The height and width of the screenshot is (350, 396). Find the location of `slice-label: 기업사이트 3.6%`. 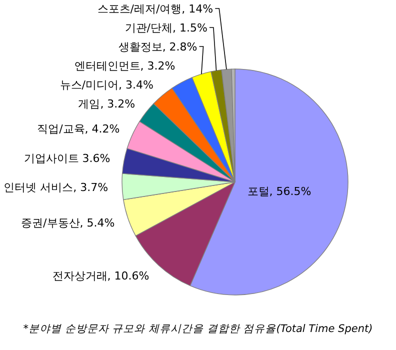

slice-label: 기업사이트 3.6% is located at coordinates (67, 159).